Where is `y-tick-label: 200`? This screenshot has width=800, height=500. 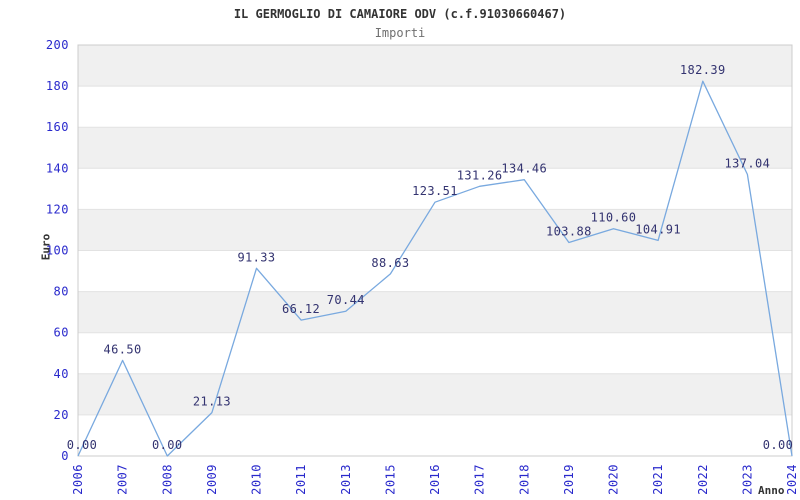 y-tick-label: 200 is located at coordinates (57, 45).